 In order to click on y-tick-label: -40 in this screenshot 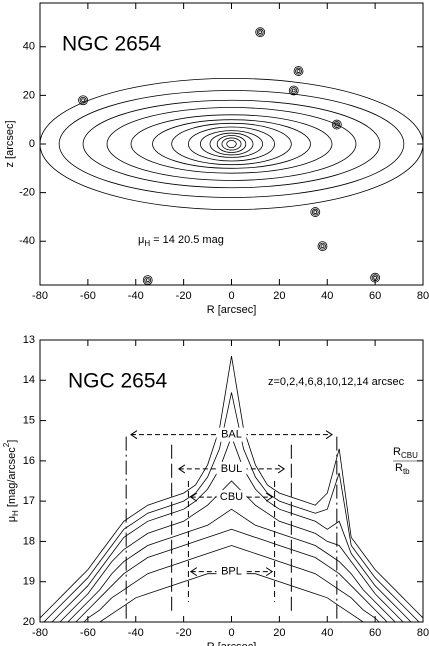, I will do `click(27, 241)`.